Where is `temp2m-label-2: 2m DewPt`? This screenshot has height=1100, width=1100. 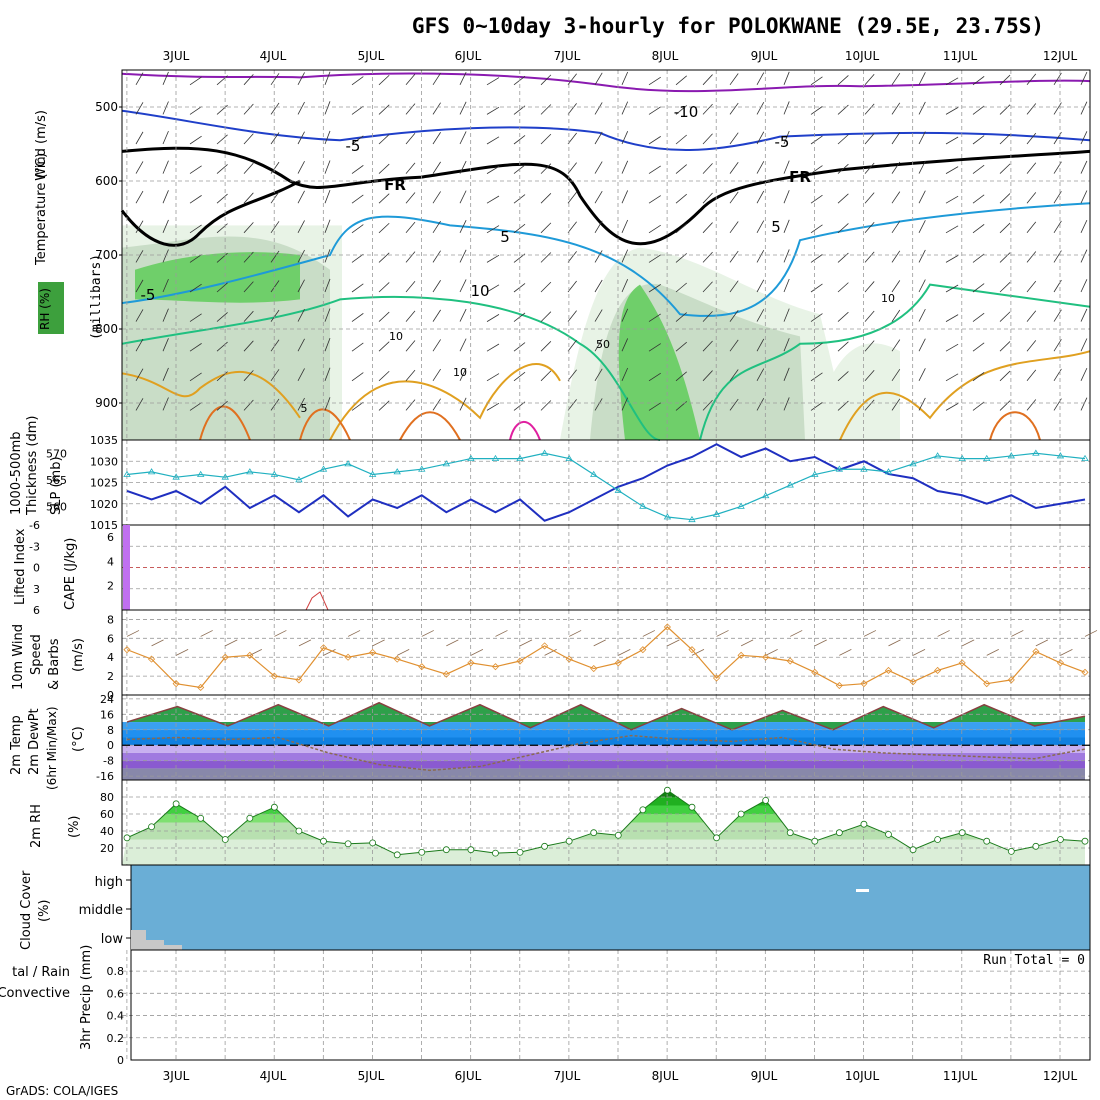 temp2m-label-2: 2m DewPt is located at coordinates (34, 741).